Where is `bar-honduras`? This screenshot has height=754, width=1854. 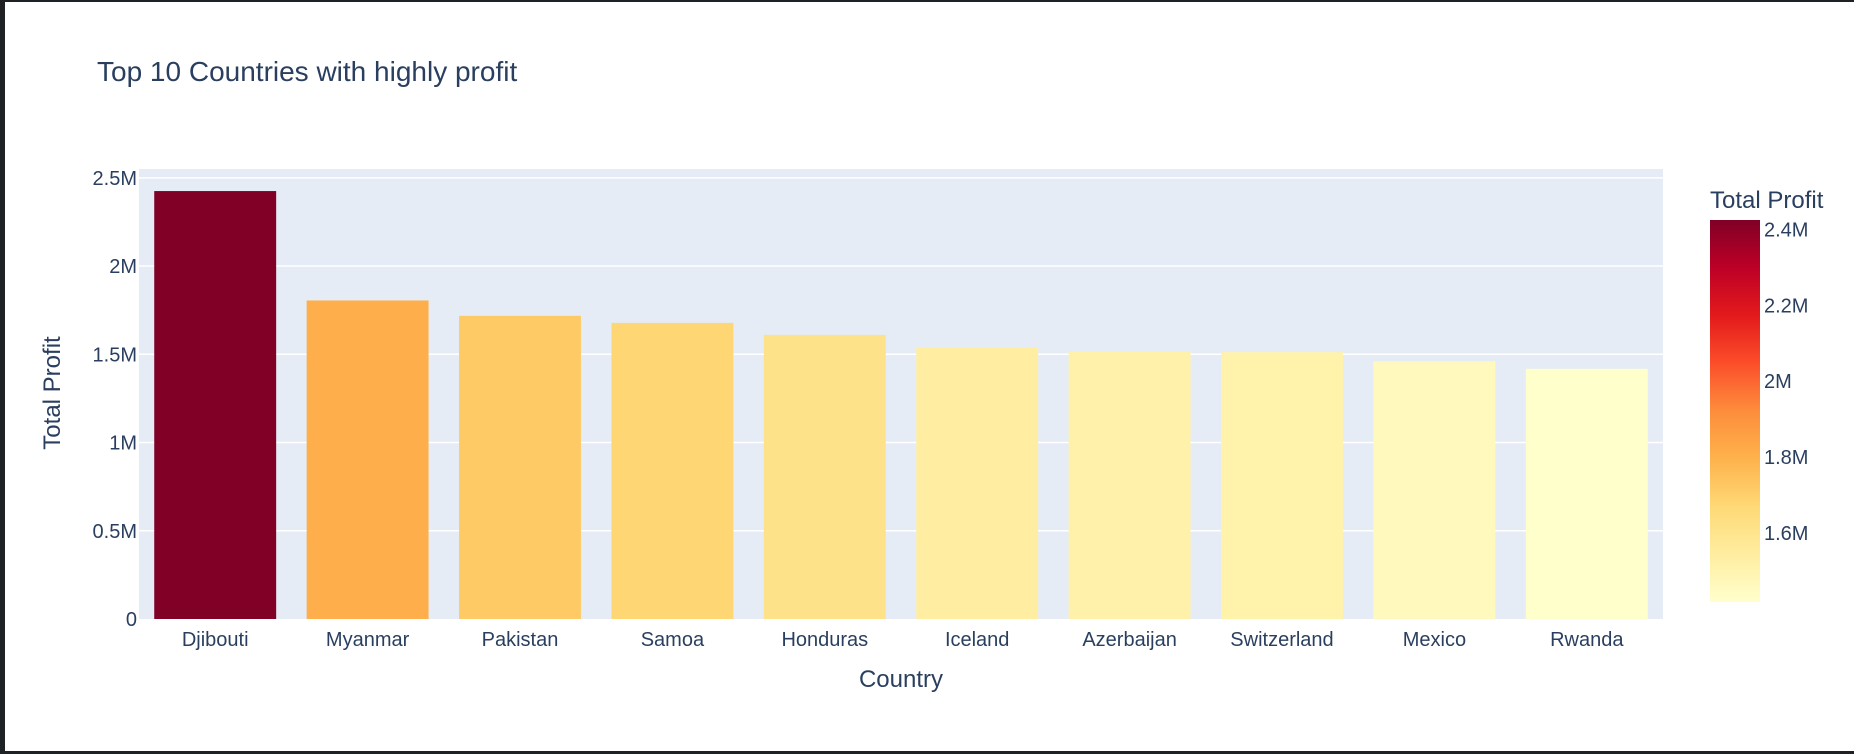 bar-honduras is located at coordinates (824, 476).